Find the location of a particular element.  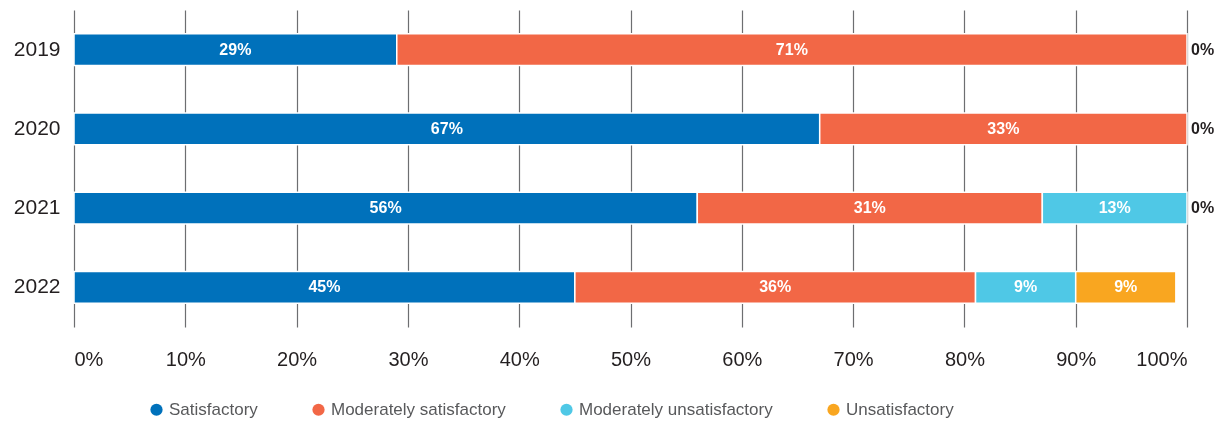

data-label: 67% is located at coordinates (446, 128).